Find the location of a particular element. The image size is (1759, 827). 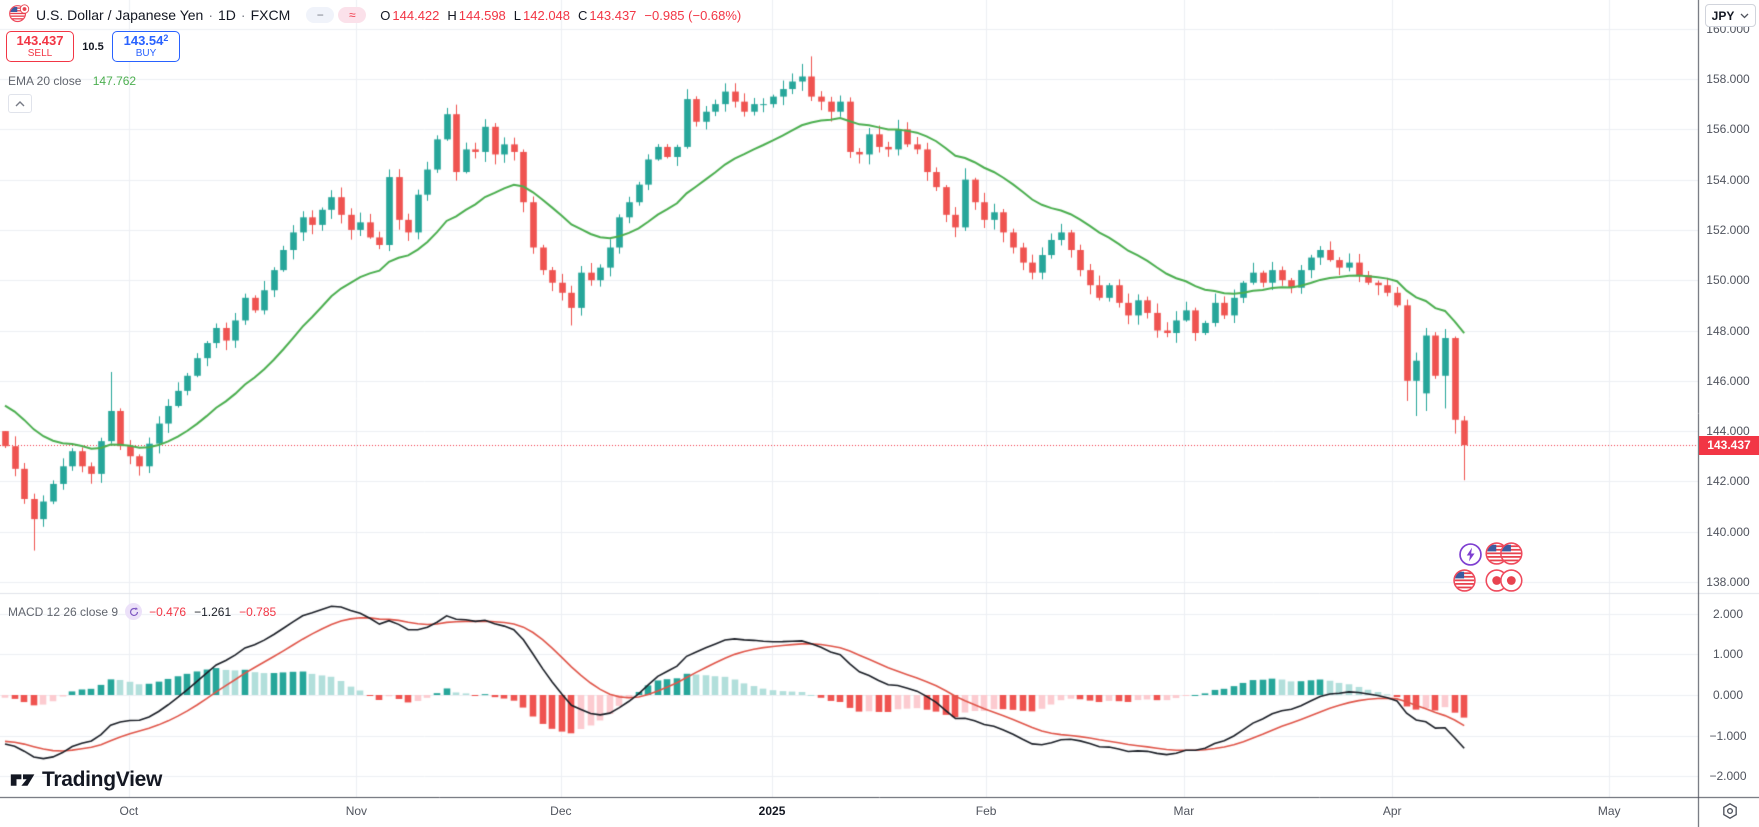

price-axis-tick: 158.000 is located at coordinates (1728, 79).